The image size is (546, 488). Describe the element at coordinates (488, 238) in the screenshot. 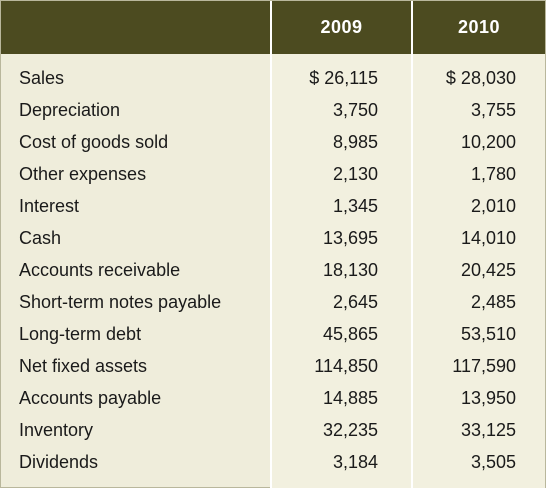

I see `value-2010: 14,010` at that location.